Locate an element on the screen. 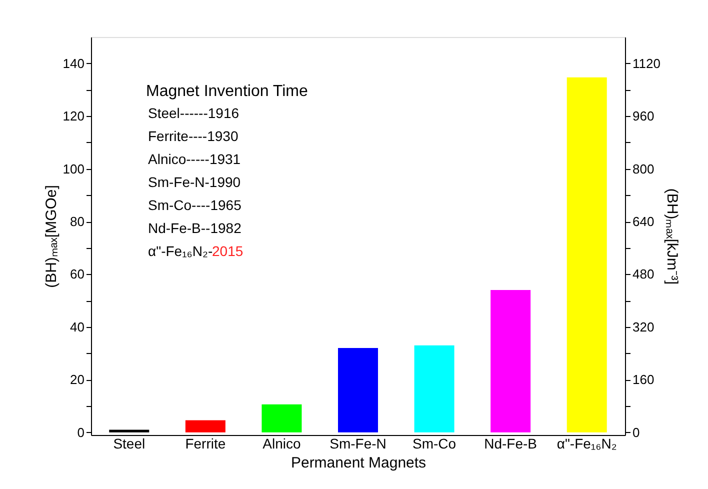  x-tick-label: α"-Fe₁₆N₂ is located at coordinates (586, 444).